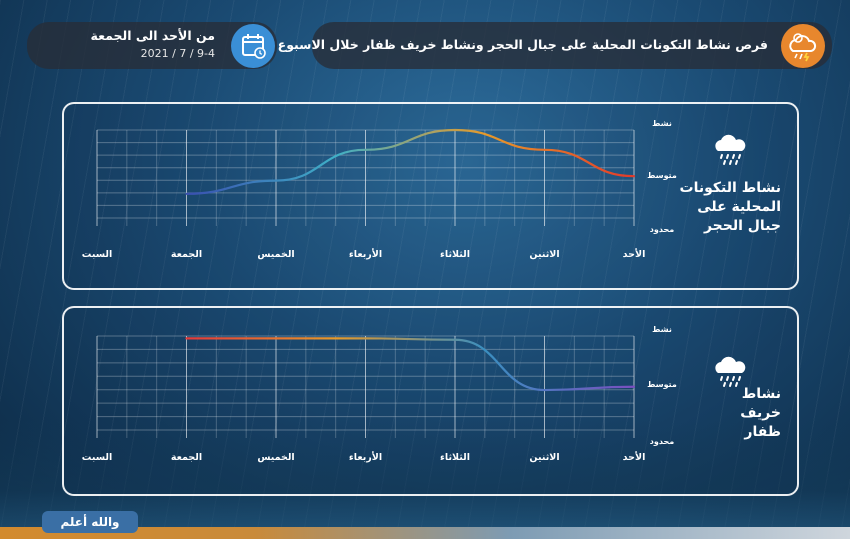 This screenshot has height=539, width=850. I want to click on date-range-label: من الأحد الى الجمعة, so click(153, 35).